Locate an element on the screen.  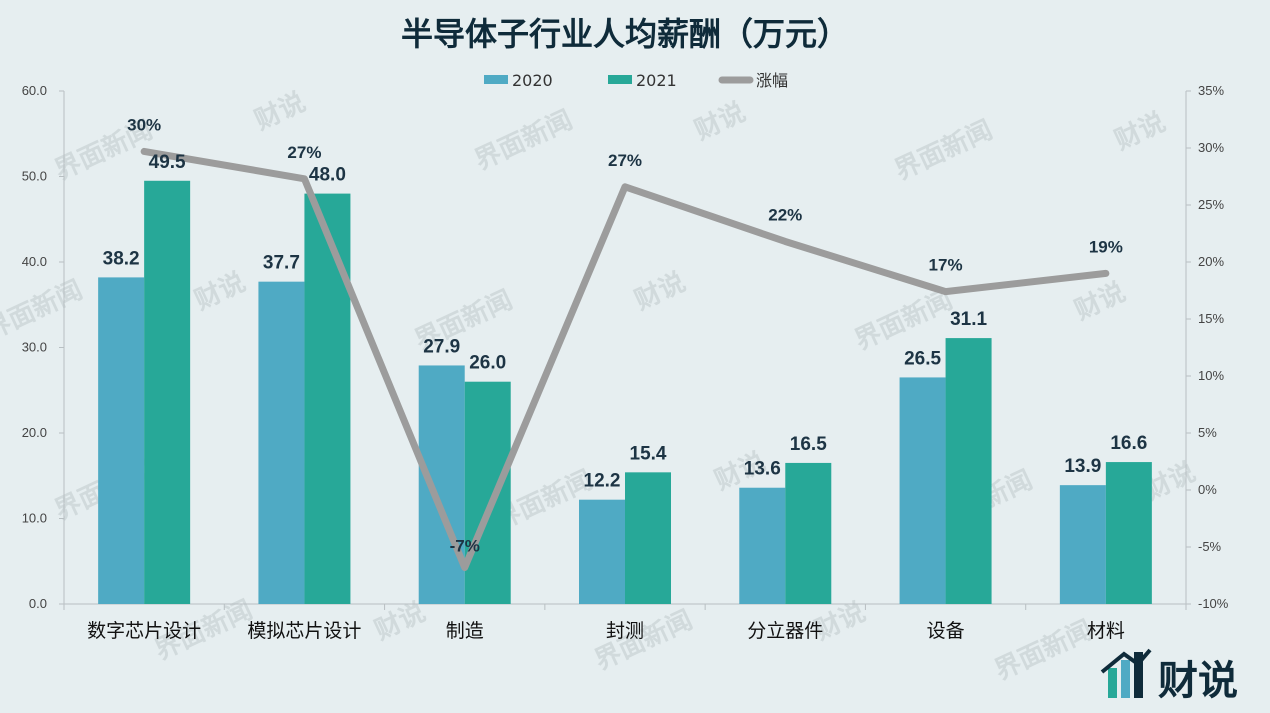
logo-text: 财说 is located at coordinates (1198, 681).